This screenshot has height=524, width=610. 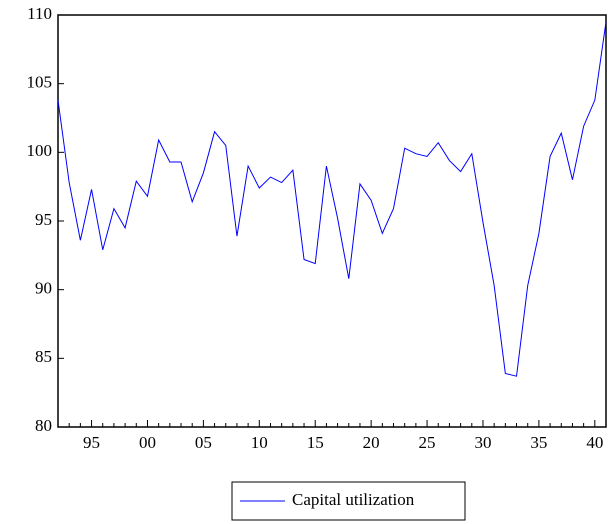 I want to click on y-tick-label: 90, so click(x=43, y=288).